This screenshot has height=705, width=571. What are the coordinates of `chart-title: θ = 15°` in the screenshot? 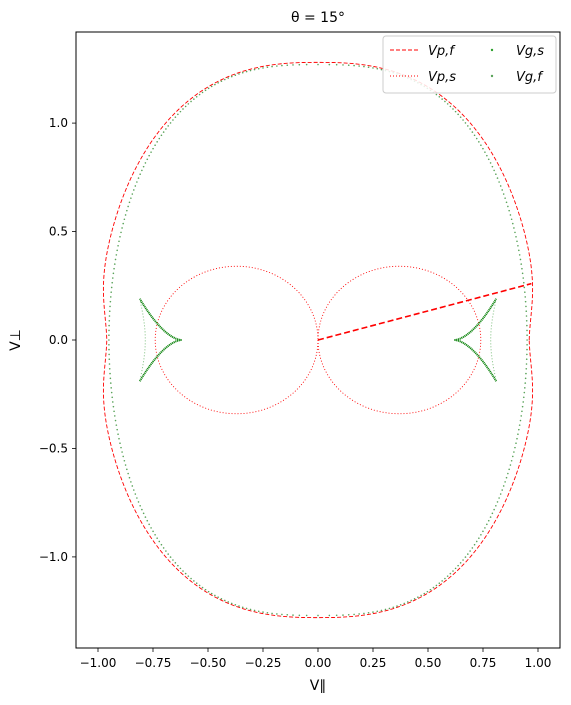 It's located at (318, 18).